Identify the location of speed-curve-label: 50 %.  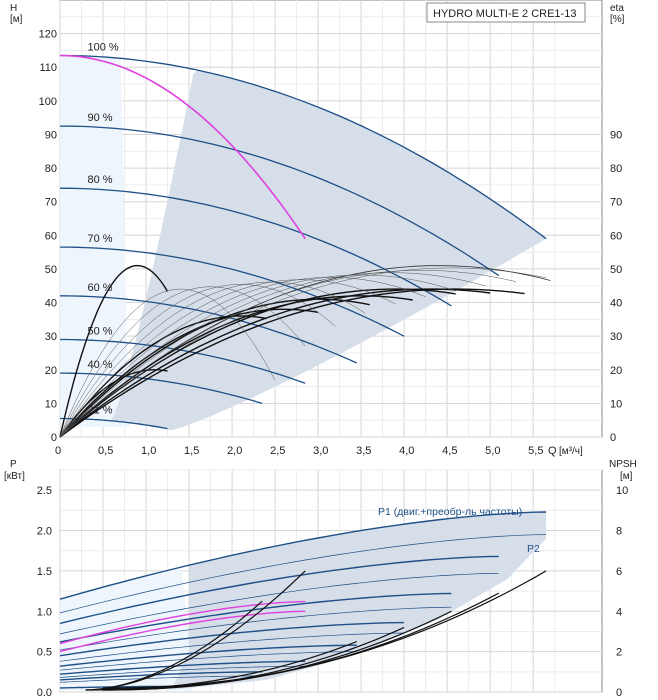
(100, 332).